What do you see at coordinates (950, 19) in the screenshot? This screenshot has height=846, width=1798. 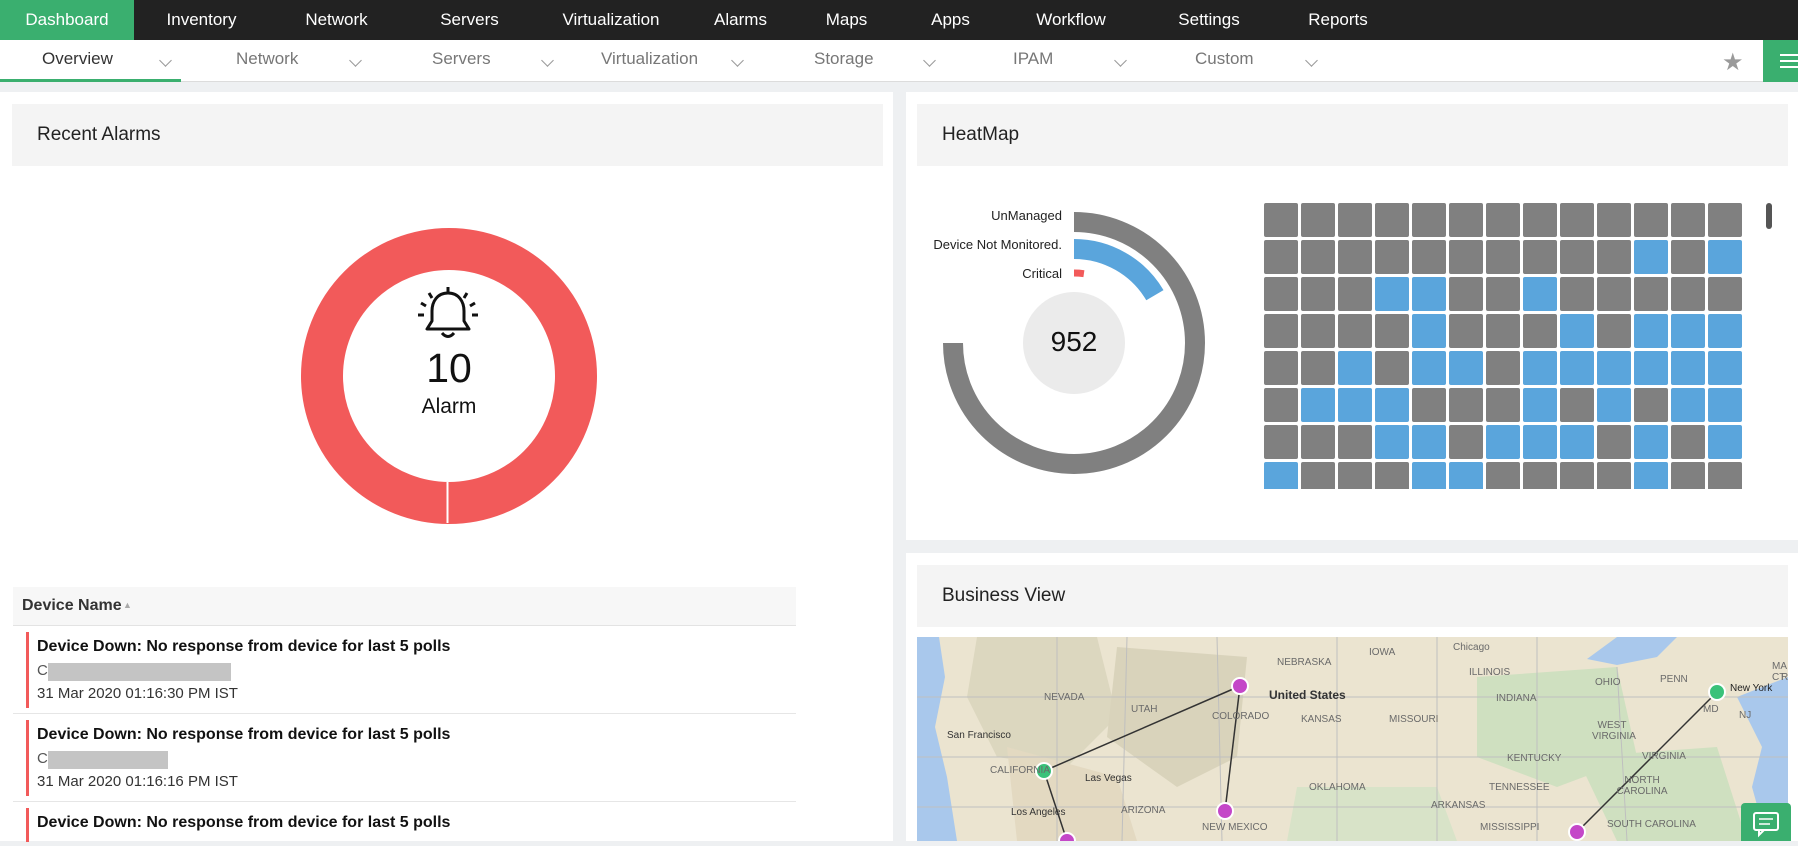 I see `top-nav-apps: Apps` at bounding box center [950, 19].